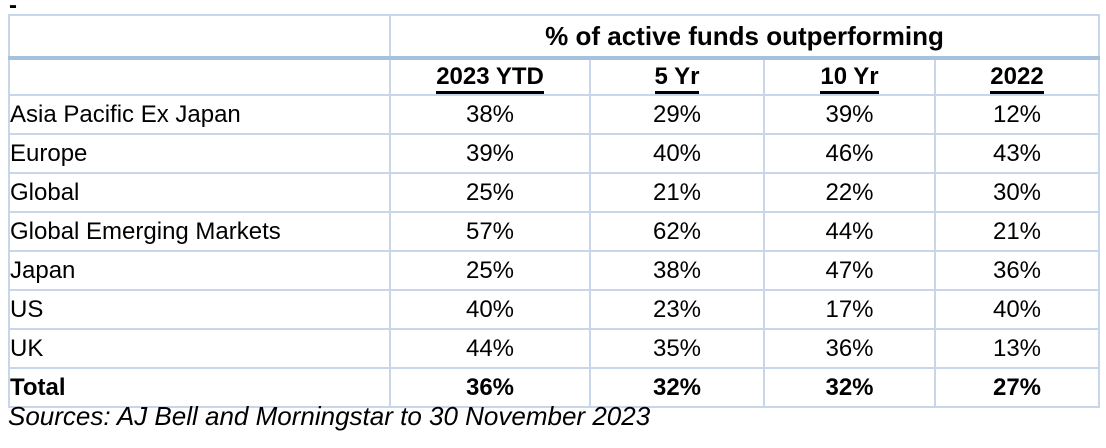  Describe the element at coordinates (199, 114) in the screenshot. I see `row-label: Asia Pacific Ex Japan` at that location.